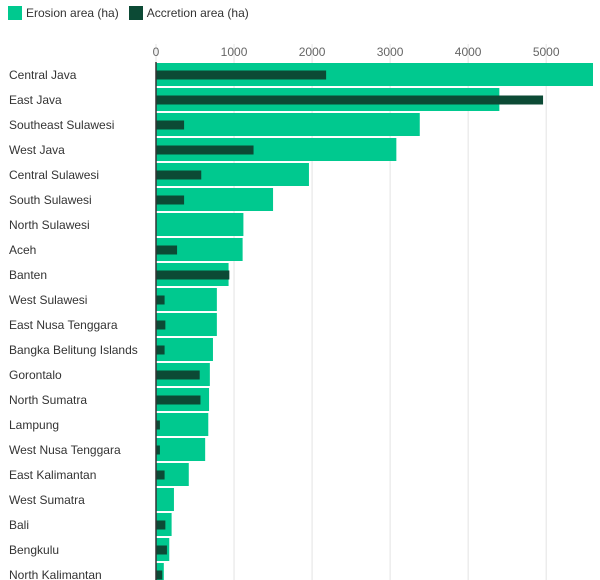 This screenshot has width=600, height=580. What do you see at coordinates (15, 13) in the screenshot?
I see `legend-swatch-erosion` at bounding box center [15, 13].